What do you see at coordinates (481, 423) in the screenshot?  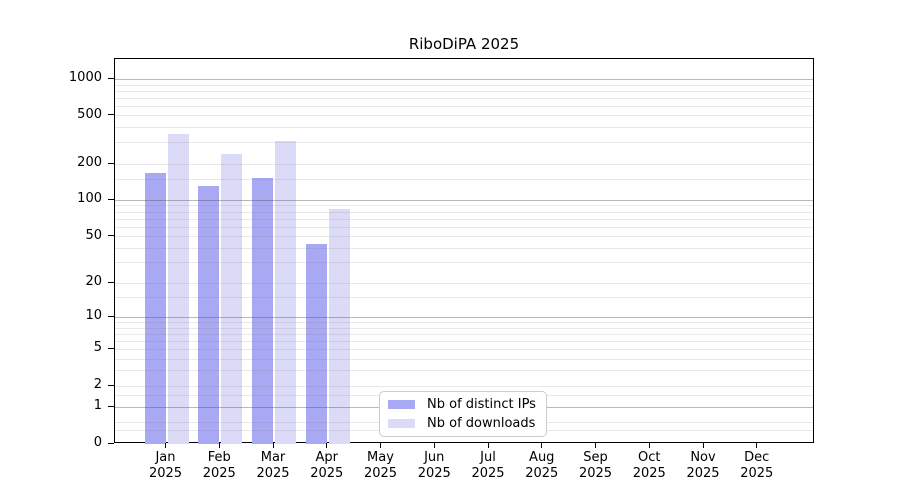 I see `legend-label-downloads: Nb of downloads` at bounding box center [481, 423].